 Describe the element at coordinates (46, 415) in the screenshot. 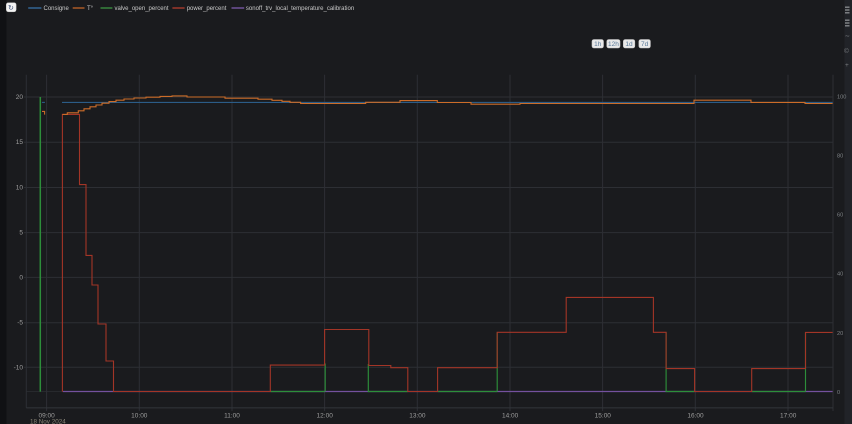

I see `svg-text: 09:00` at that location.